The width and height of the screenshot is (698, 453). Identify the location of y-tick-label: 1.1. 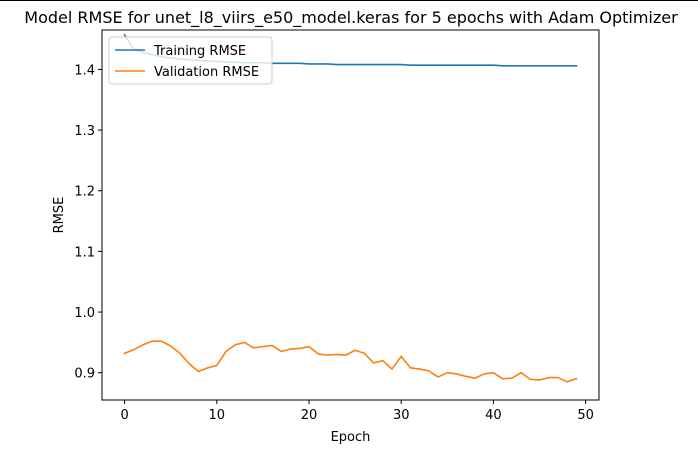
(84, 252).